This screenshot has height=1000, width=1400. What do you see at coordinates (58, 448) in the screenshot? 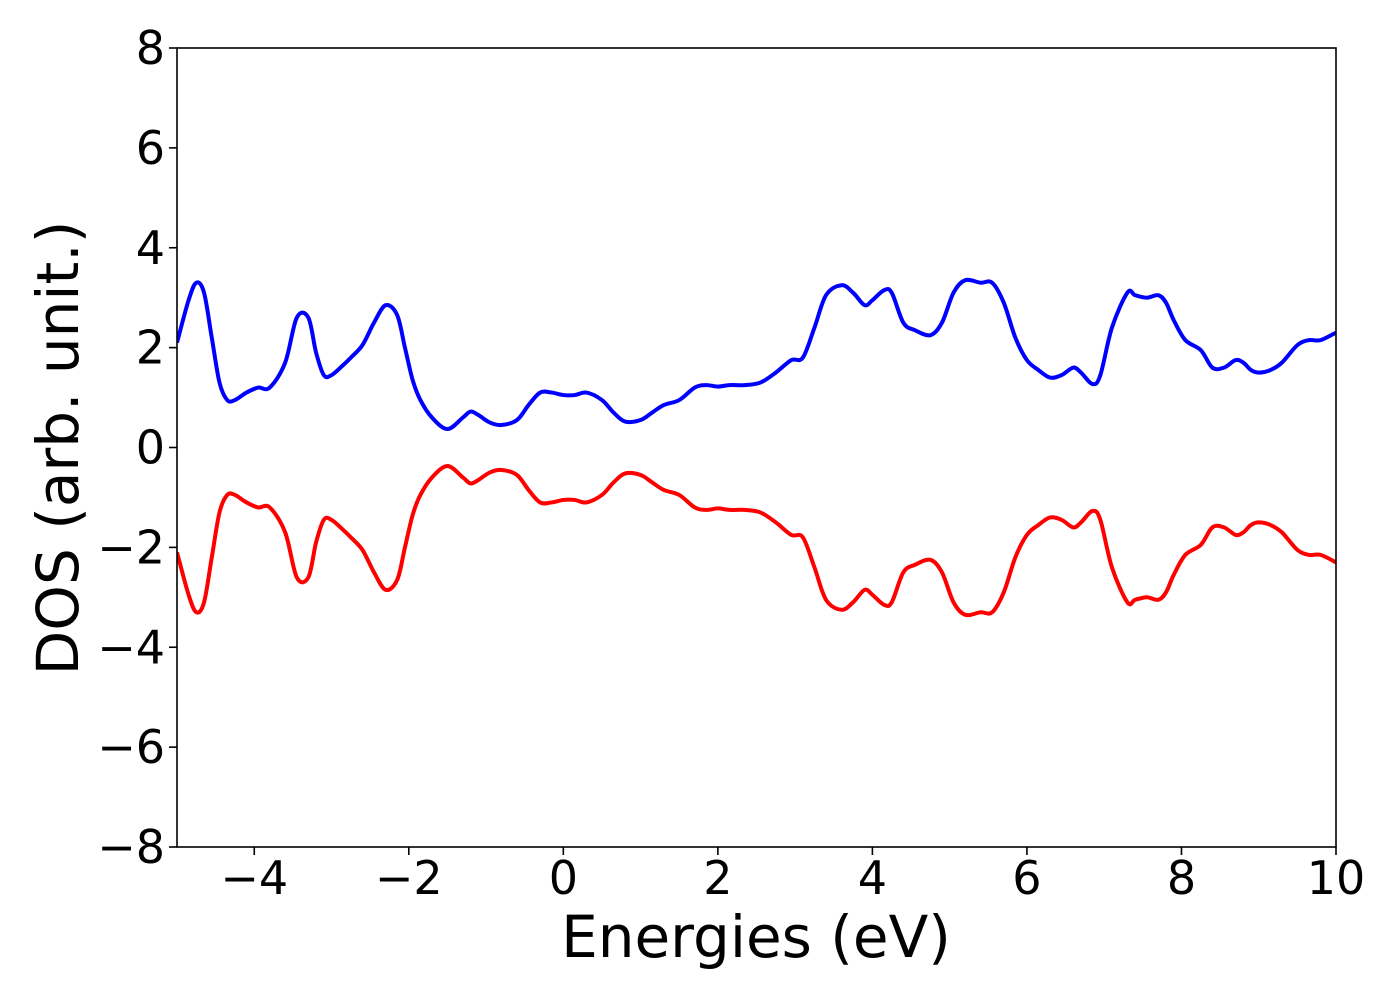
I see `y-axis-label: DOS (arb. unit.)` at bounding box center [58, 448].